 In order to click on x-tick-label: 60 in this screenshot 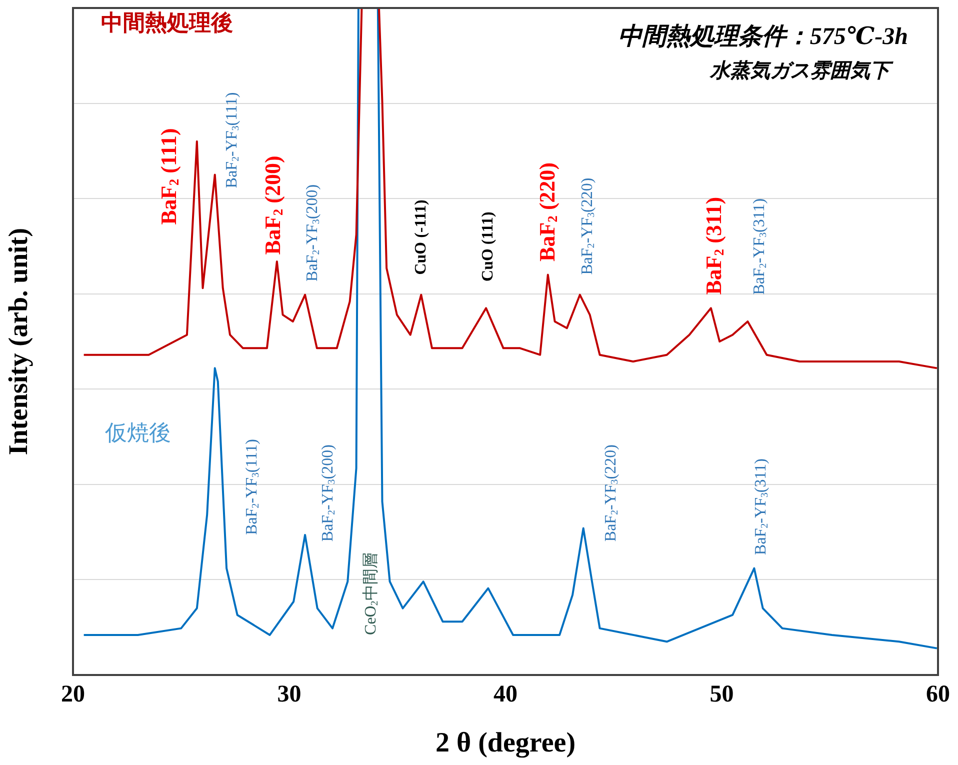, I will do `click(938, 695)`.